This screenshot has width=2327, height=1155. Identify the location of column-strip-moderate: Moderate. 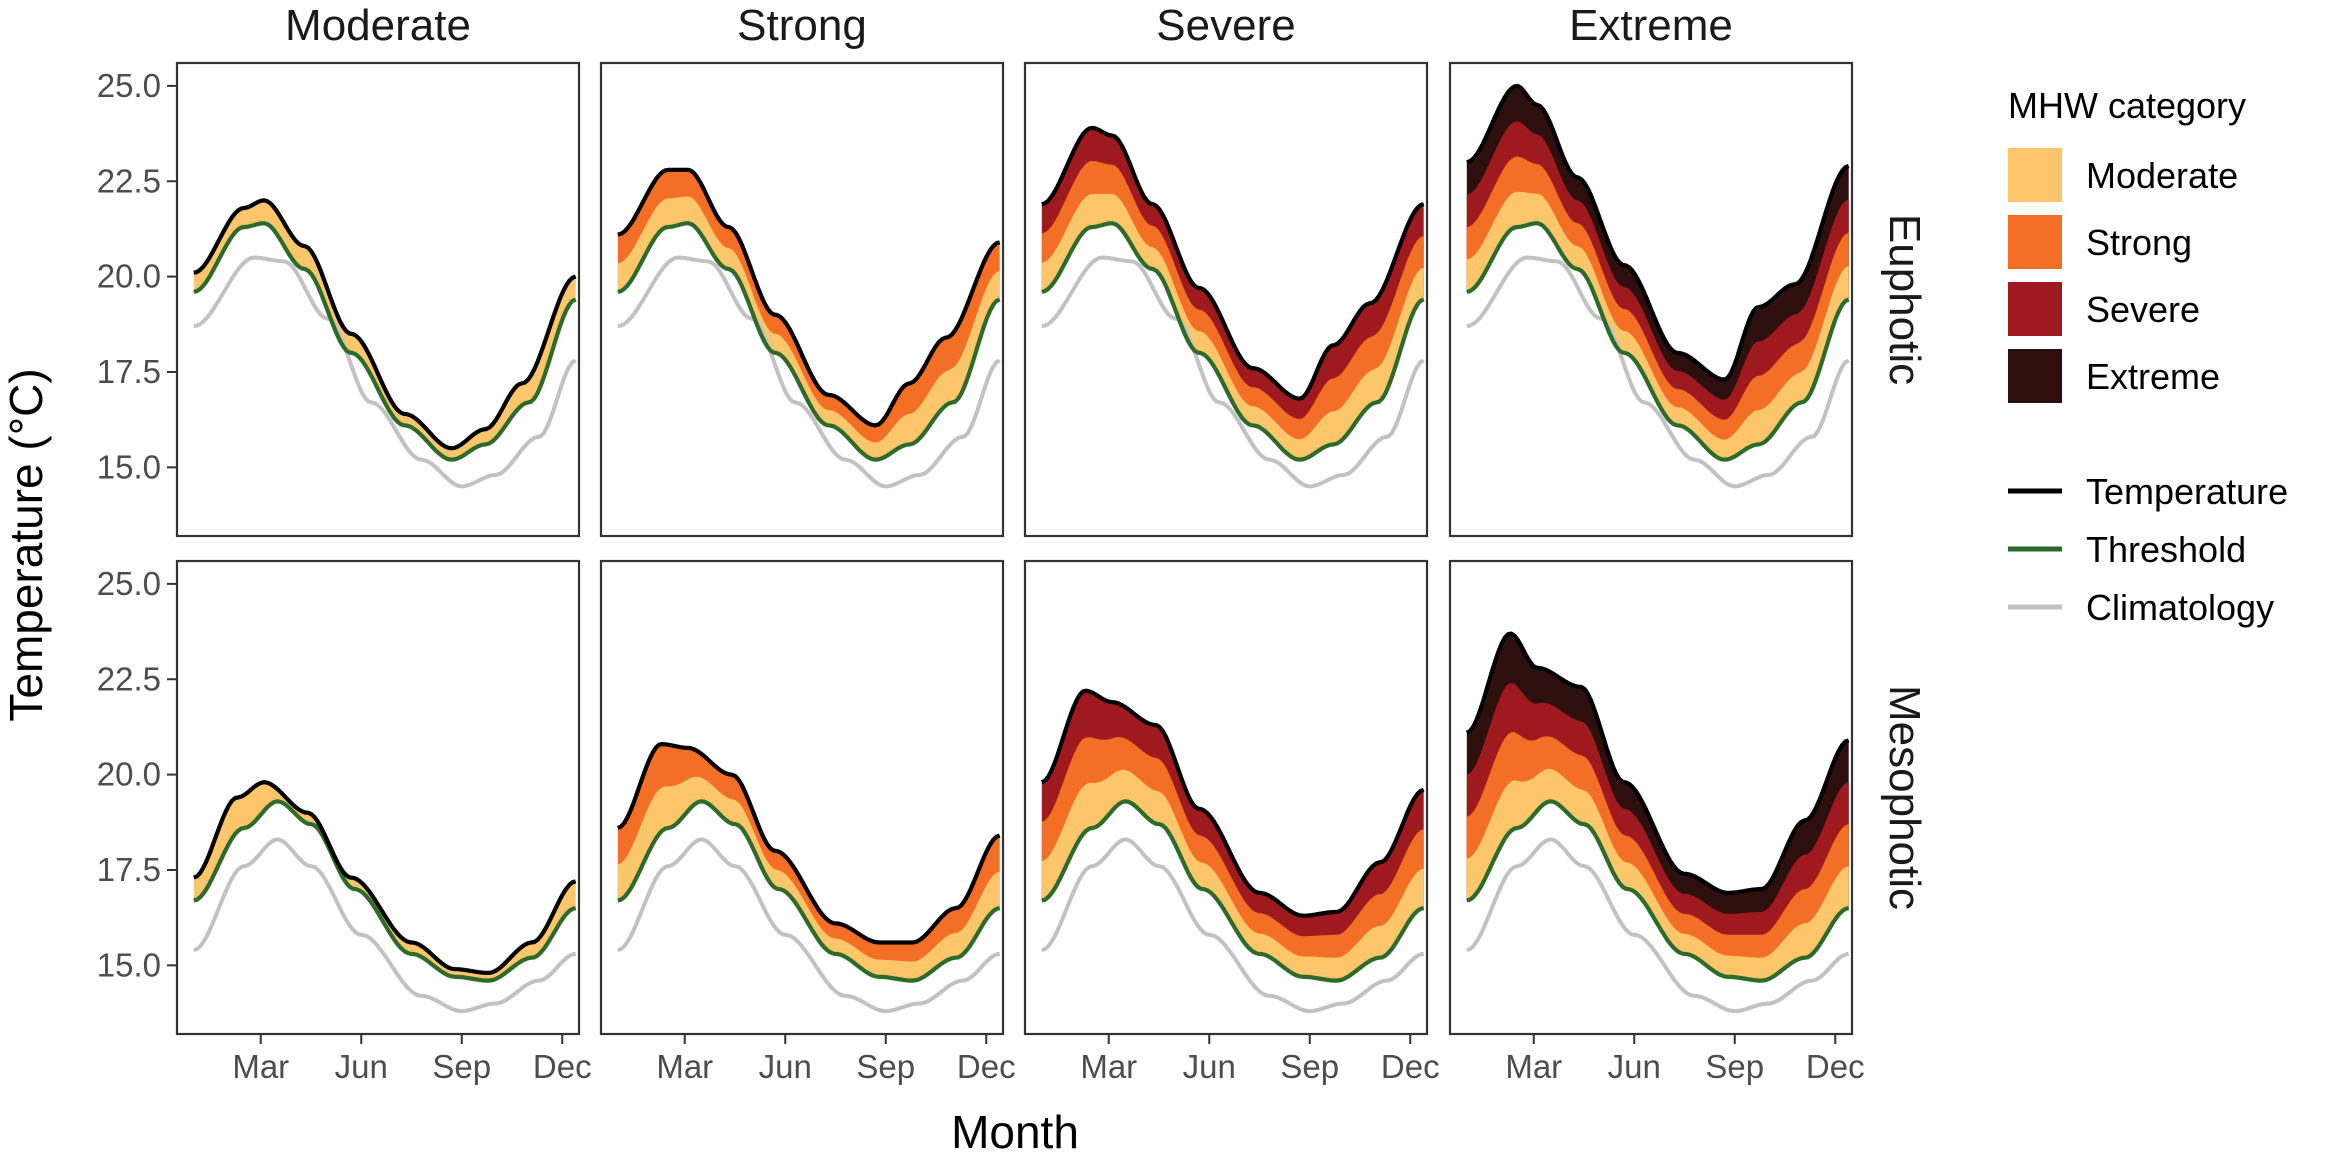
(378, 25).